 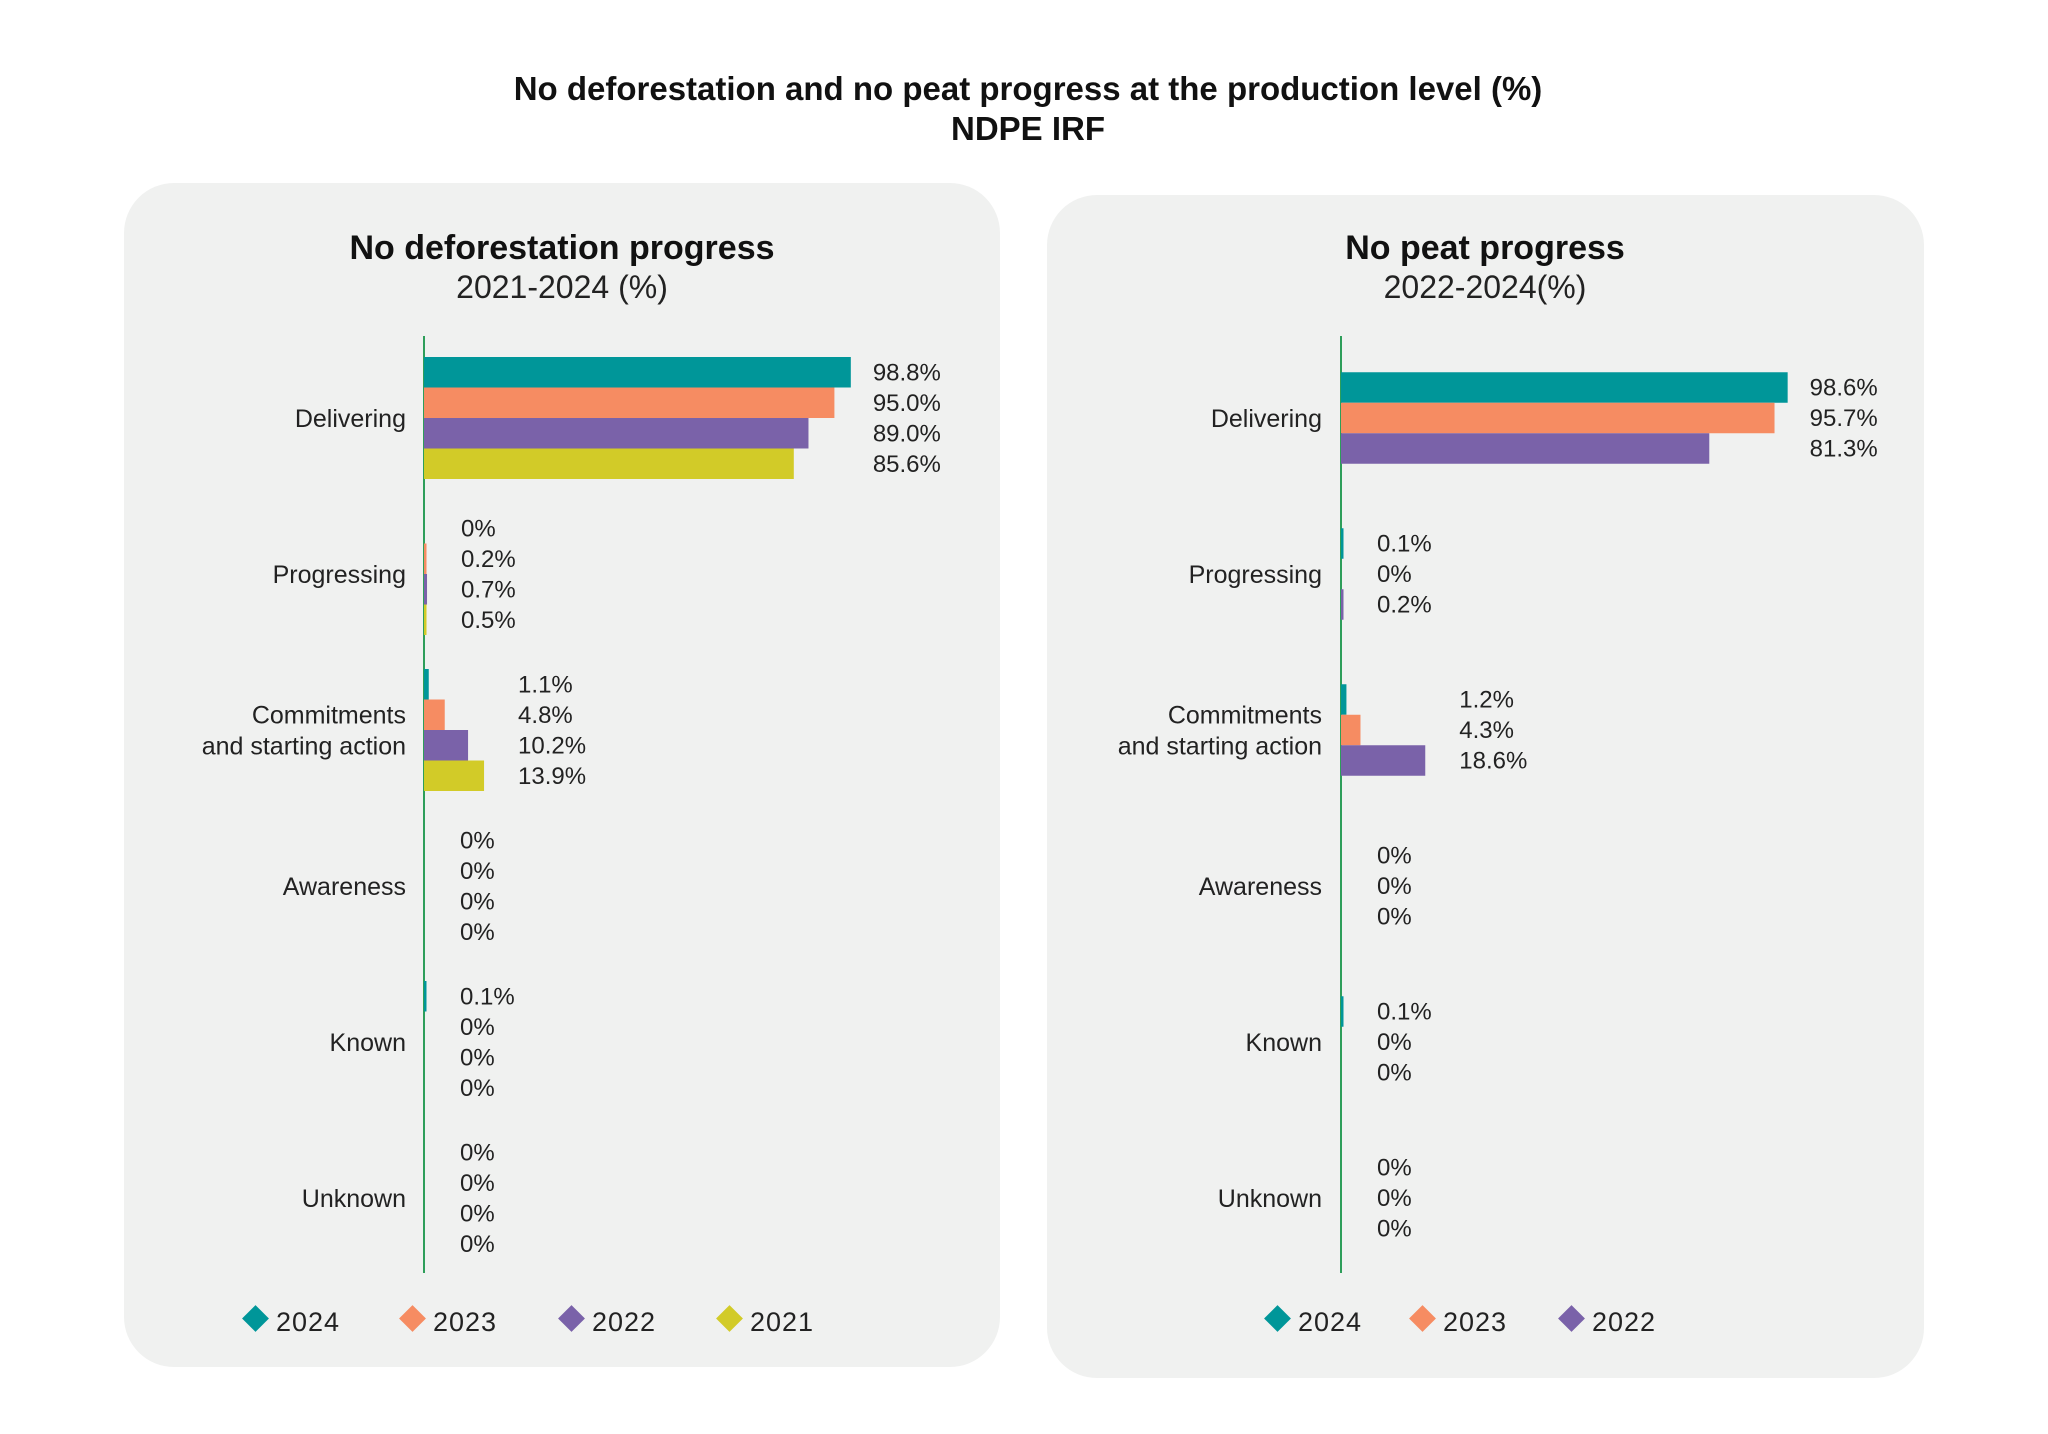 I want to click on value-label-2022: 89.0%, so click(x=907, y=433).